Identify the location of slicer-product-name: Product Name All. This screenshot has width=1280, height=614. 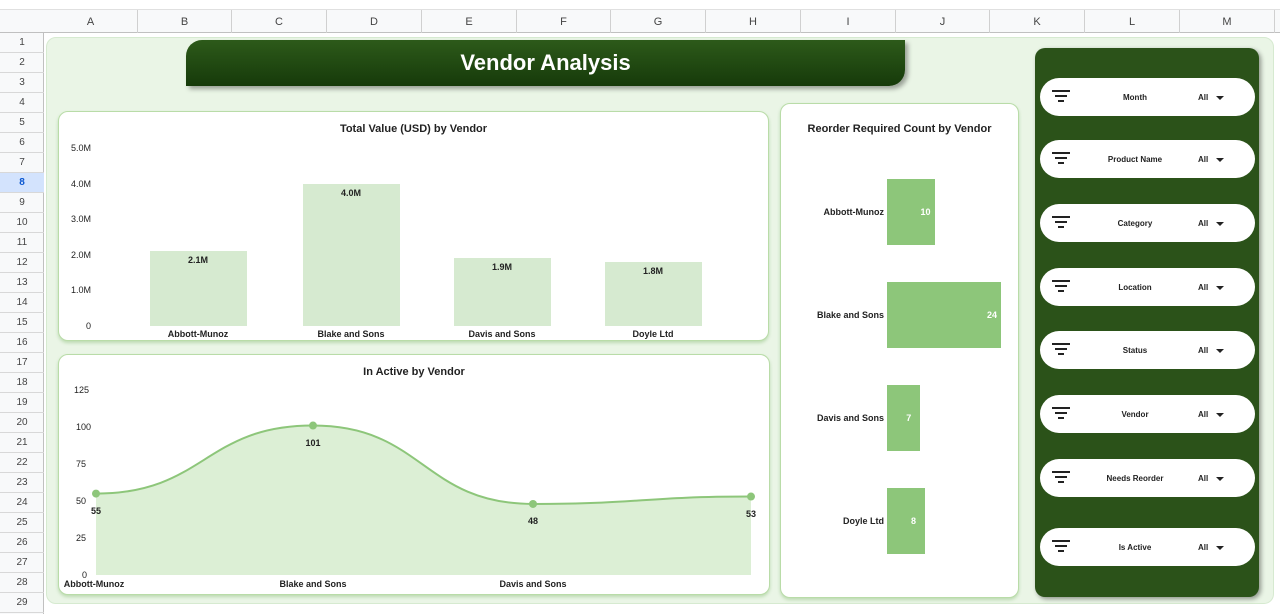
(1147, 159).